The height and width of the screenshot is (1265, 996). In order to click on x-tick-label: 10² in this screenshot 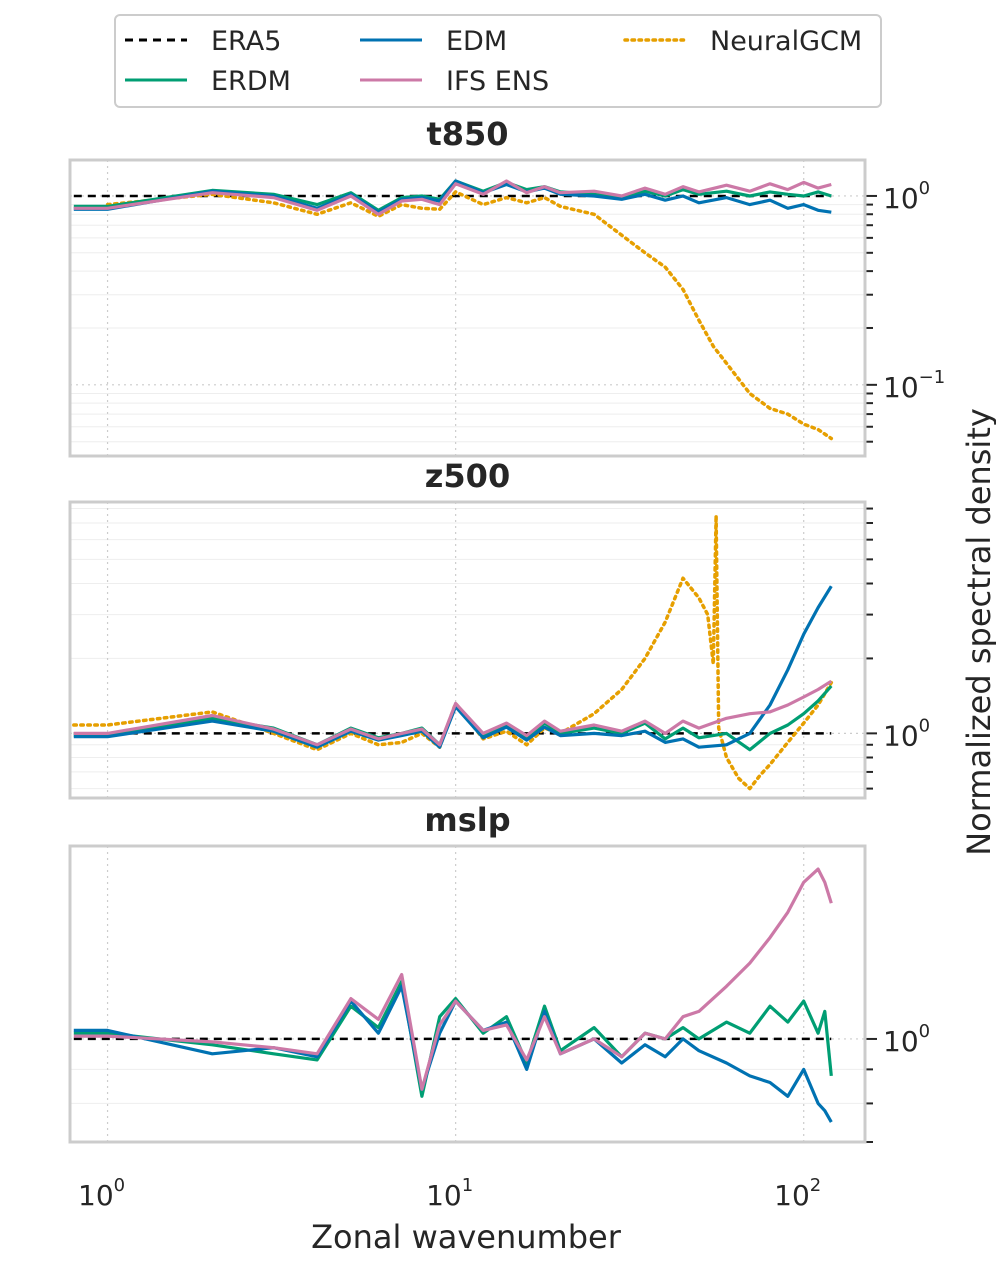, I will do `click(797, 1193)`.